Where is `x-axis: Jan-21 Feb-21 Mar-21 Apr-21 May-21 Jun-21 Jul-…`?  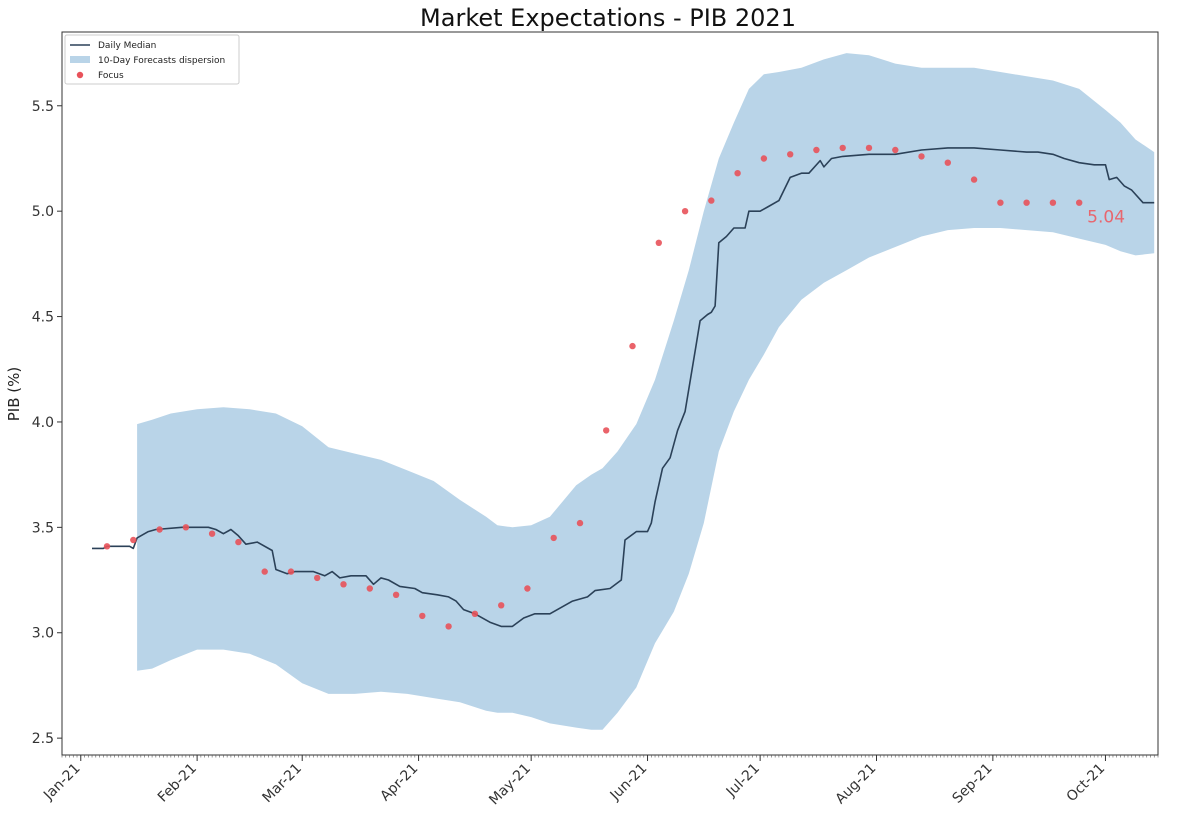
x-axis: Jan-21 Feb-21 Mar-21 Apr-21 May-21 Jun-21 Jul-… is located at coordinates (599, 782).